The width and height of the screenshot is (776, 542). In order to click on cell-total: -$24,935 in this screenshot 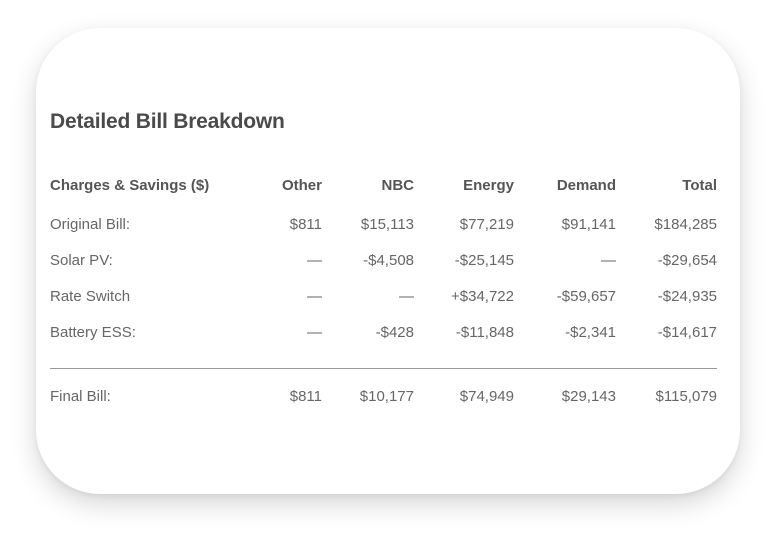, I will do `click(687, 296)`.